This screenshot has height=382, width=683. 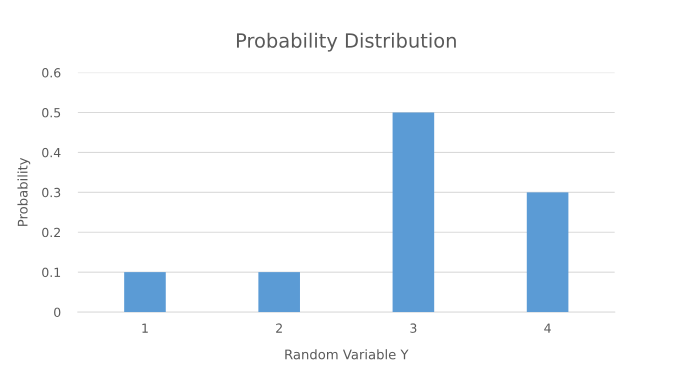 What do you see at coordinates (346, 42) in the screenshot?
I see `chart-title: Probability Distribution` at bounding box center [346, 42].